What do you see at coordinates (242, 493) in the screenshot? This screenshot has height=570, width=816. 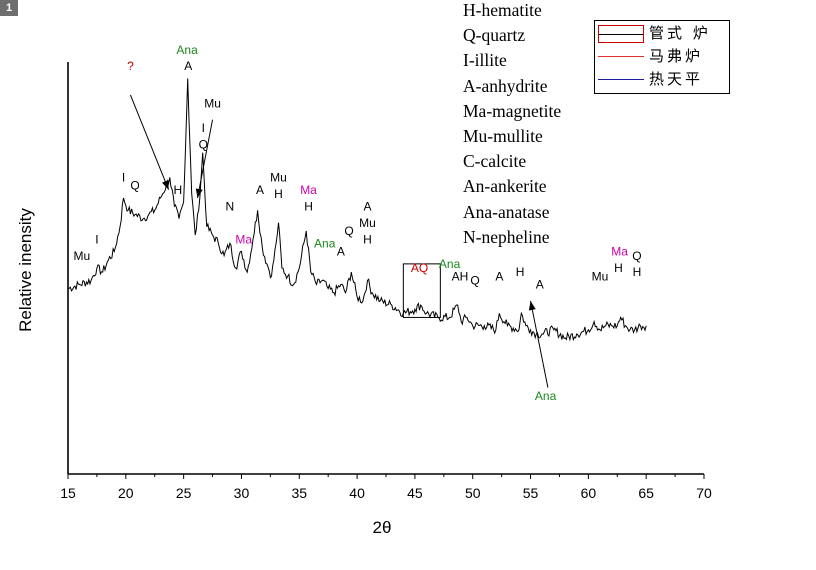 I see `x-tick-label: 30` at bounding box center [242, 493].